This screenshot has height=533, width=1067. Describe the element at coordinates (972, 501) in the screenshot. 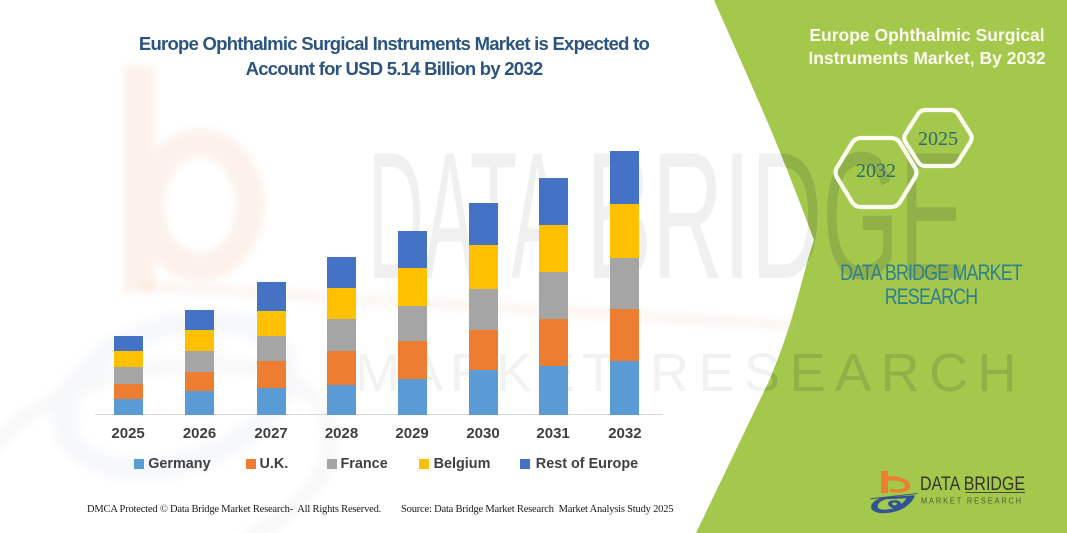

I see `svg-text: MARKET RESEARCH` at that location.